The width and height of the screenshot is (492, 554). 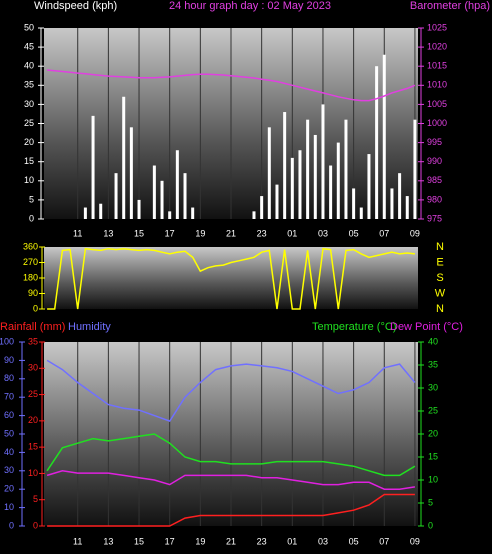 What do you see at coordinates (439, 262) in the screenshot?
I see `direction-label: E` at bounding box center [439, 262].